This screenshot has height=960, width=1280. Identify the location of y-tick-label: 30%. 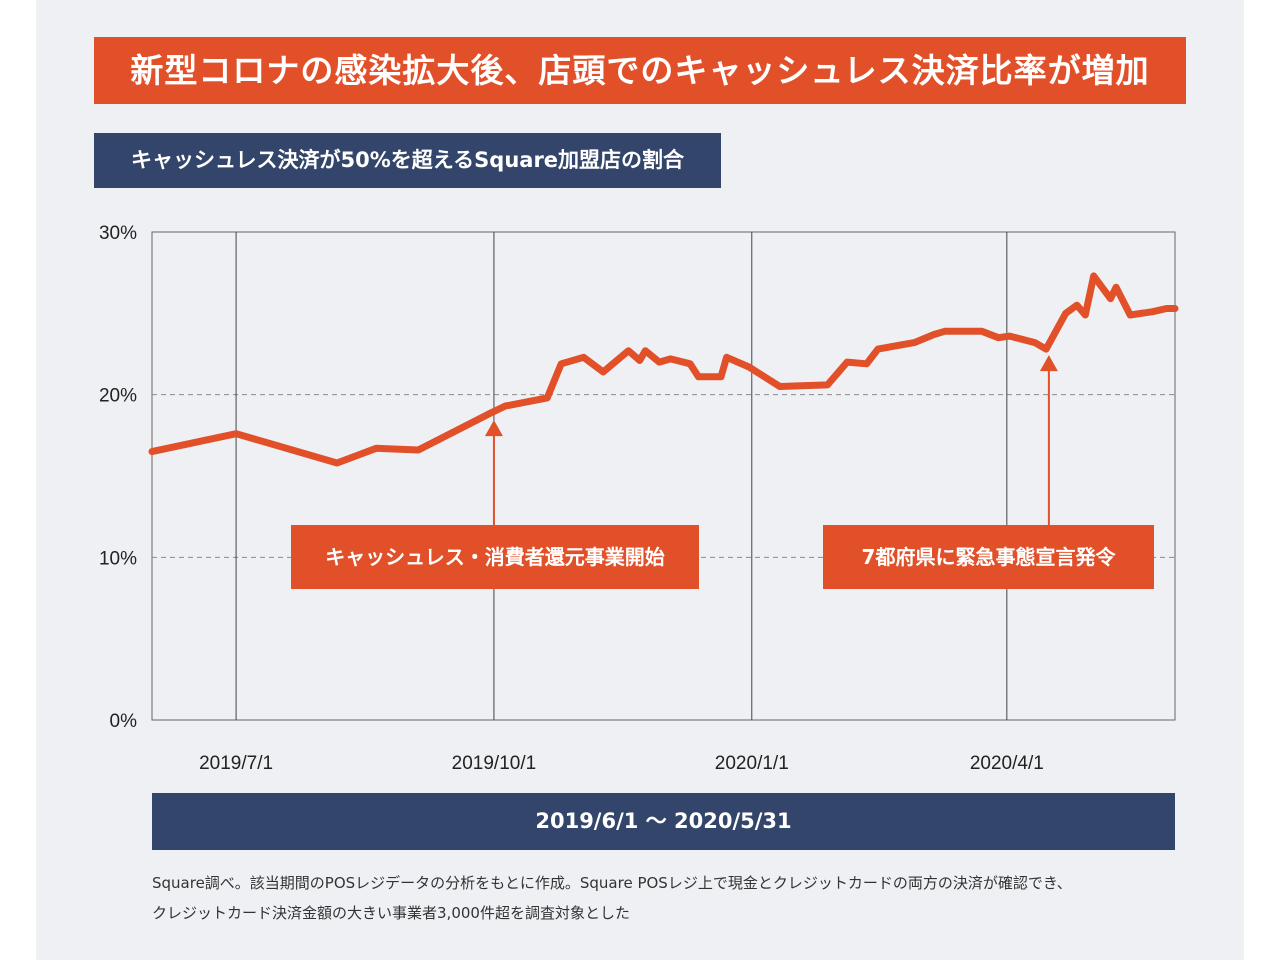
(118, 233).